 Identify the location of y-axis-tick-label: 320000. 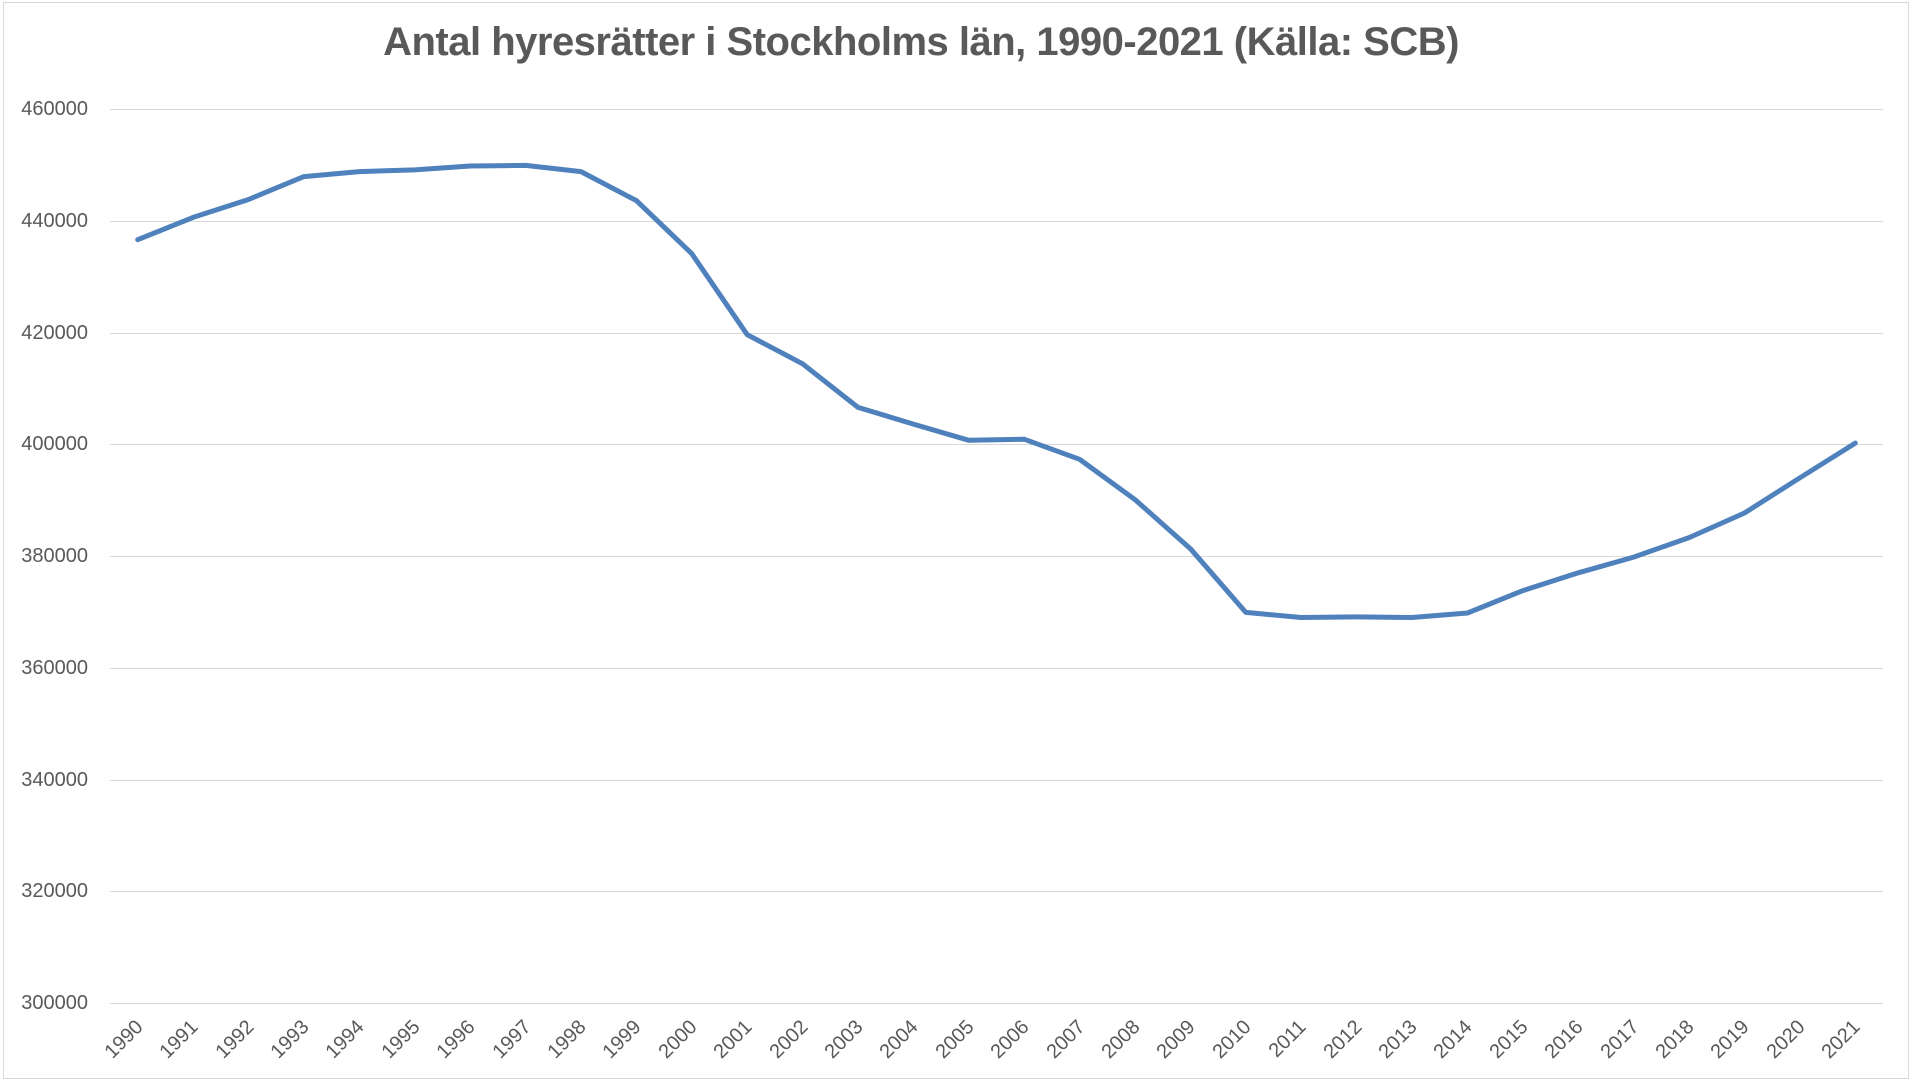
(54, 891).